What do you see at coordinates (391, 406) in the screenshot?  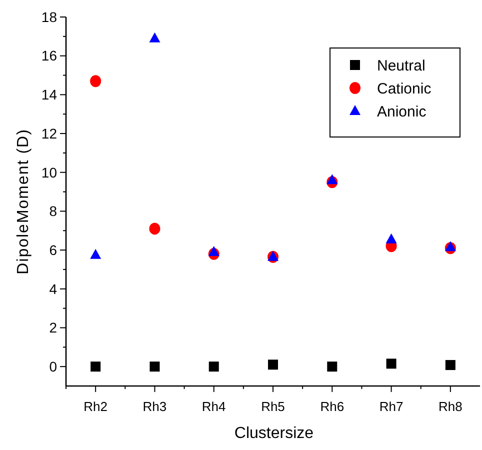 I see `x-tick-label: Rh7` at bounding box center [391, 406].